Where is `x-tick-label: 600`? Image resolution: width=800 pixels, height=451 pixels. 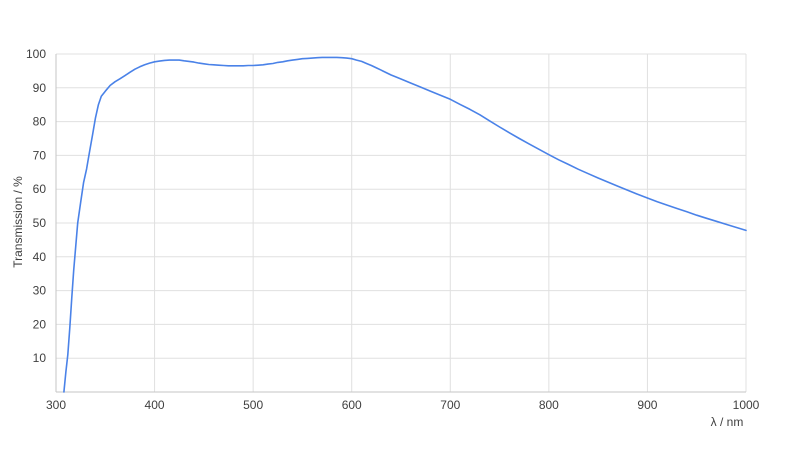 x-tick-label: 600 is located at coordinates (352, 405).